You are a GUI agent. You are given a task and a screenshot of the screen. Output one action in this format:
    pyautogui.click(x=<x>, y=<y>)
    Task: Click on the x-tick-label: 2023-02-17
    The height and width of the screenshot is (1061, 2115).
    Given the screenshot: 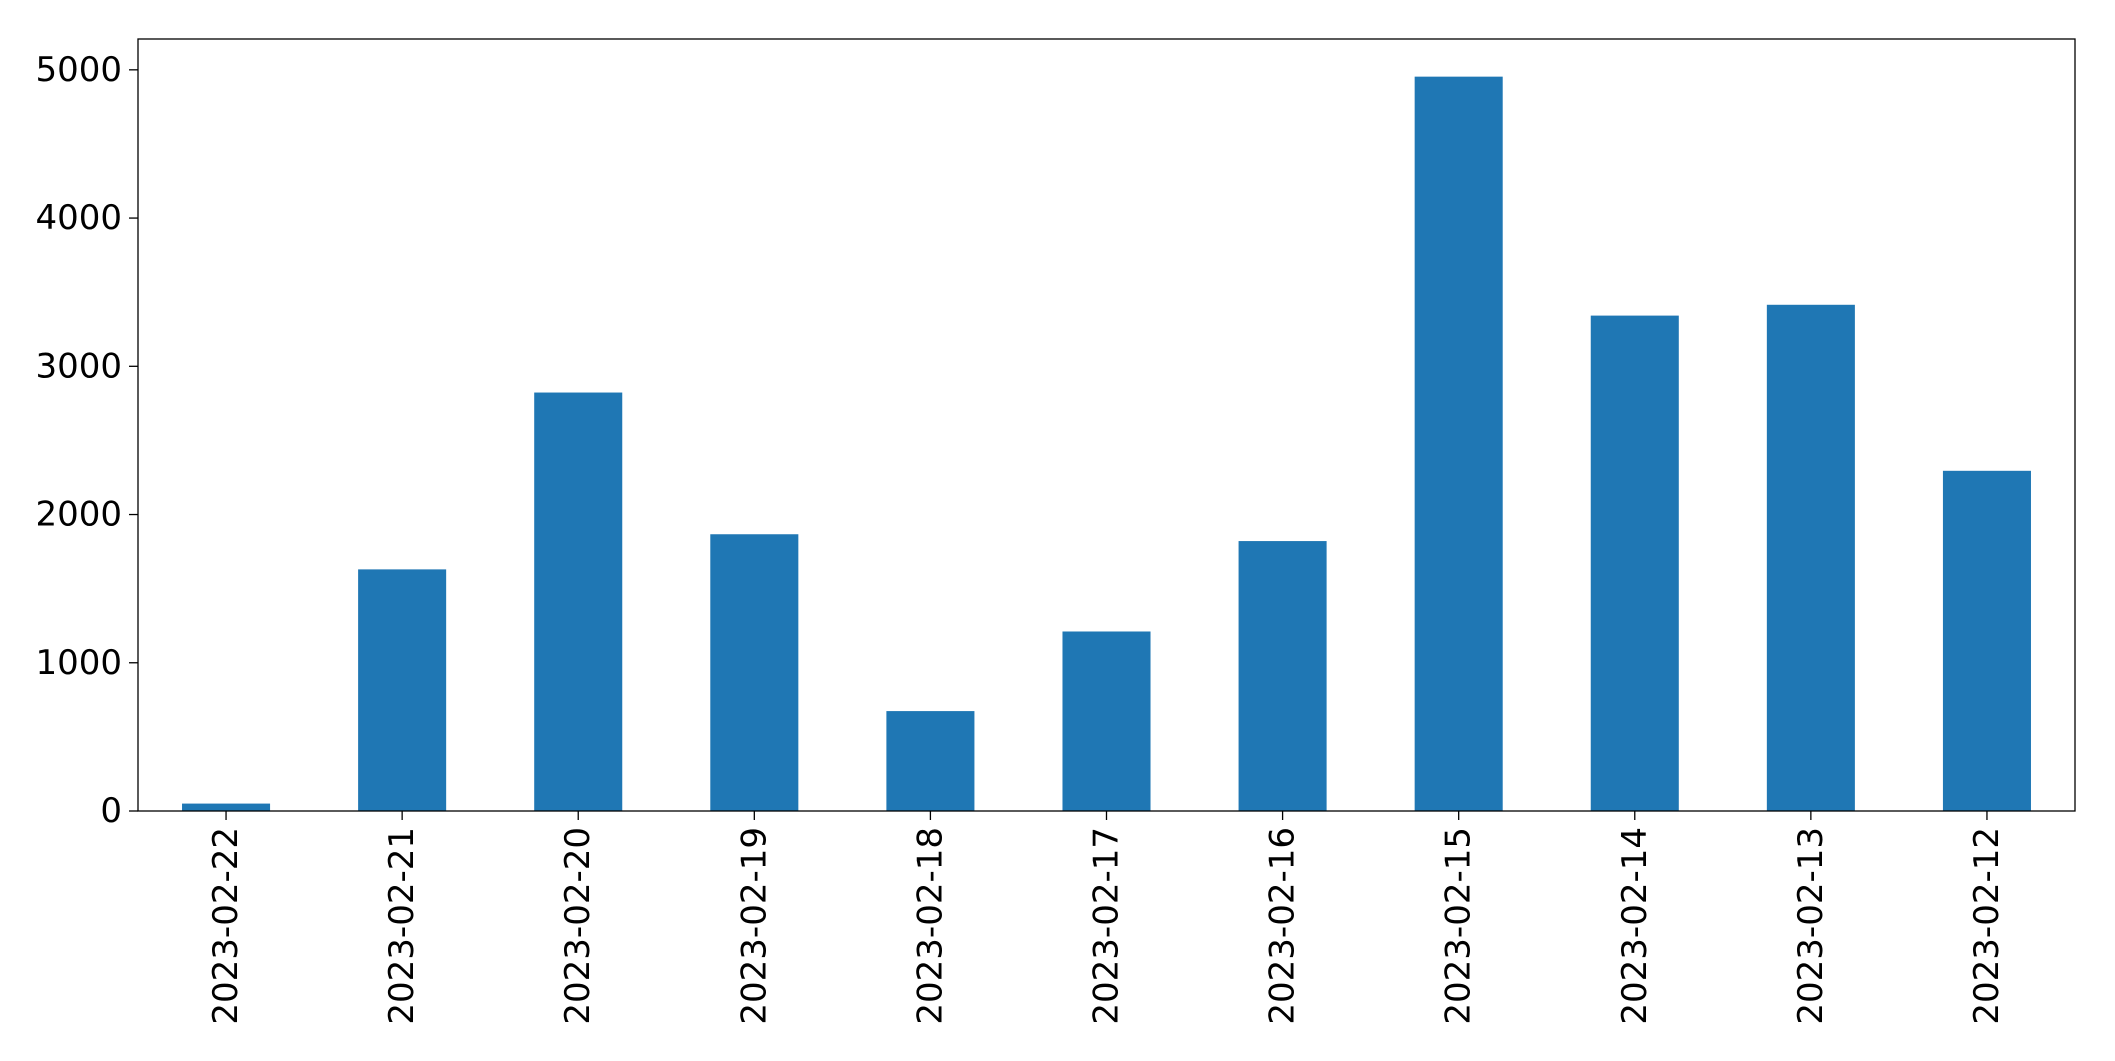 What is the action you would take?
    pyautogui.click(x=1107, y=926)
    